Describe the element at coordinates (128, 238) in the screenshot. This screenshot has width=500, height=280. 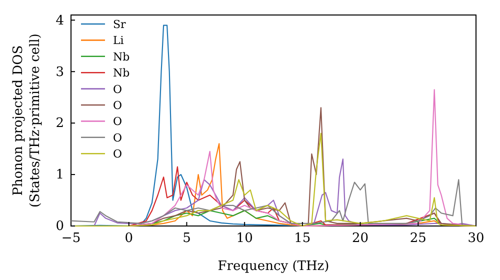
I see `x-tick-label: 0` at that location.